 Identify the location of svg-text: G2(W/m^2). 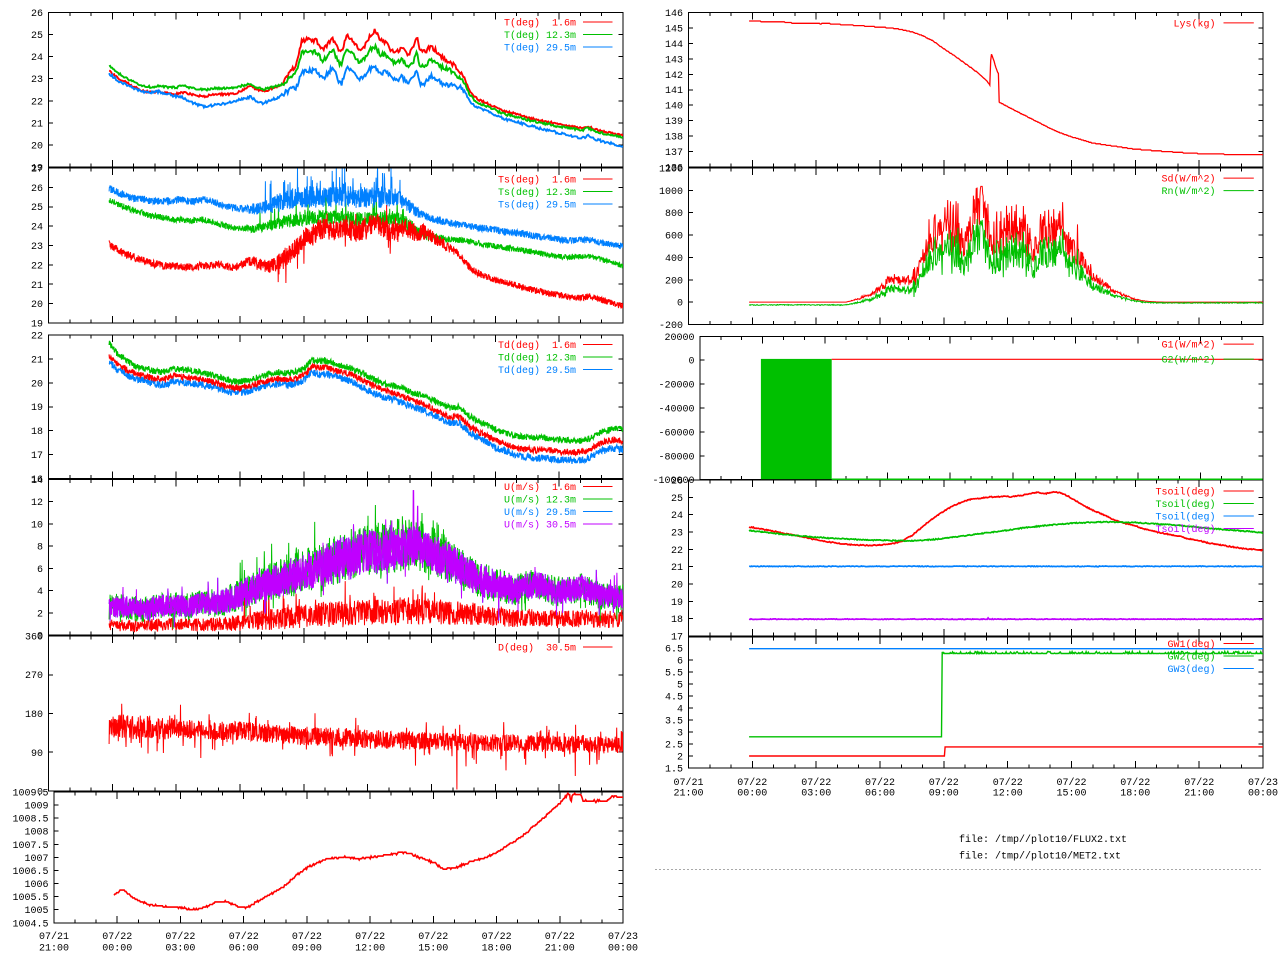
(1188, 361).